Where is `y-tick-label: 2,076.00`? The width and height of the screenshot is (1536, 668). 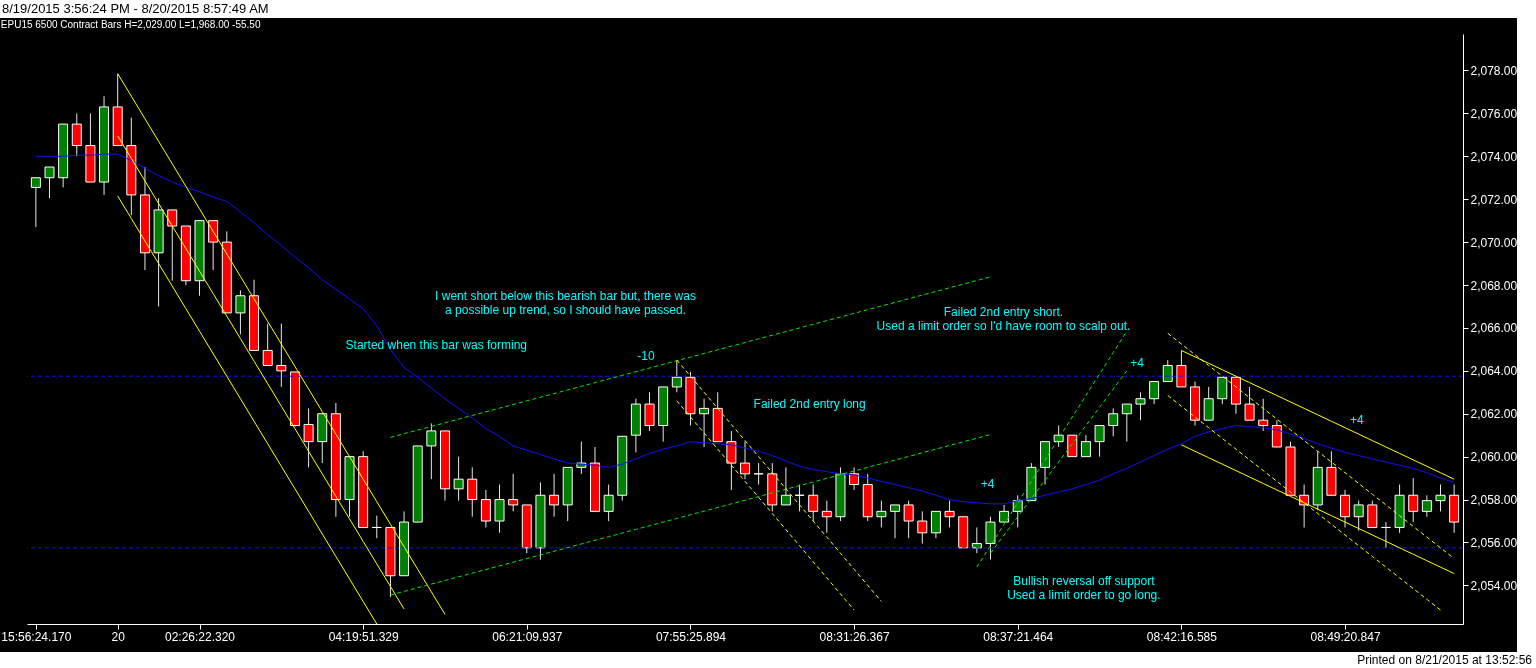
y-tick-label: 2,076.00 is located at coordinates (1494, 113).